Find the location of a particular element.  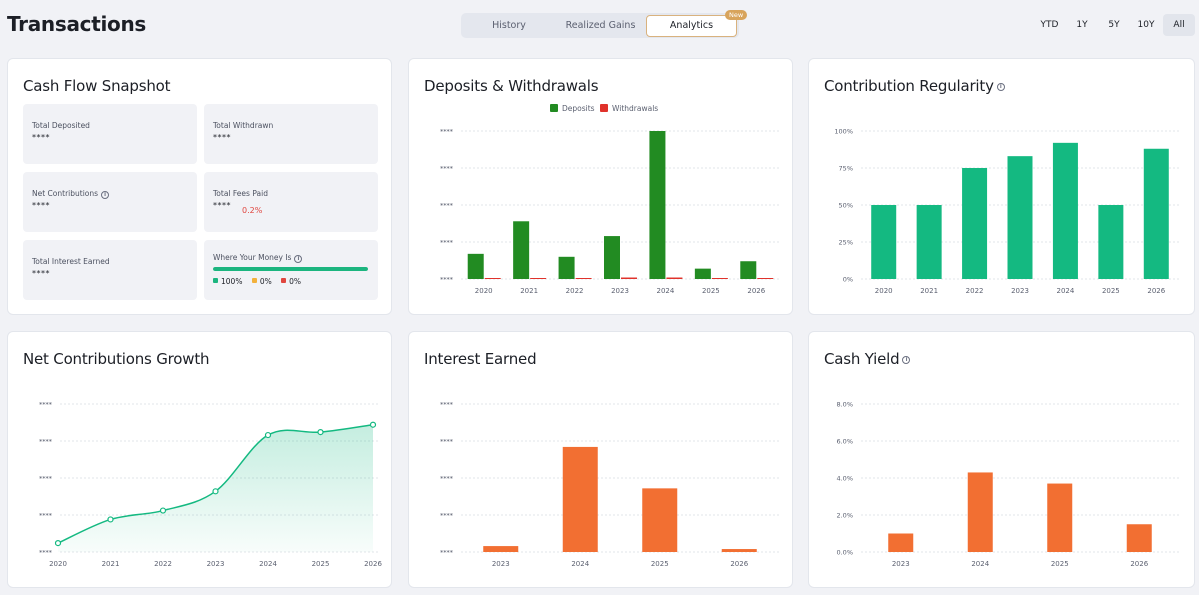

fee-percent: 0.2% is located at coordinates (252, 210).